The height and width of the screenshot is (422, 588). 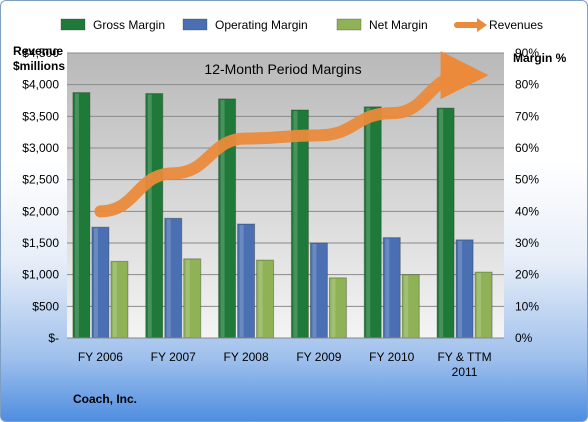 What do you see at coordinates (40, 180) in the screenshot?
I see `left-tick-label: $2,500` at bounding box center [40, 180].